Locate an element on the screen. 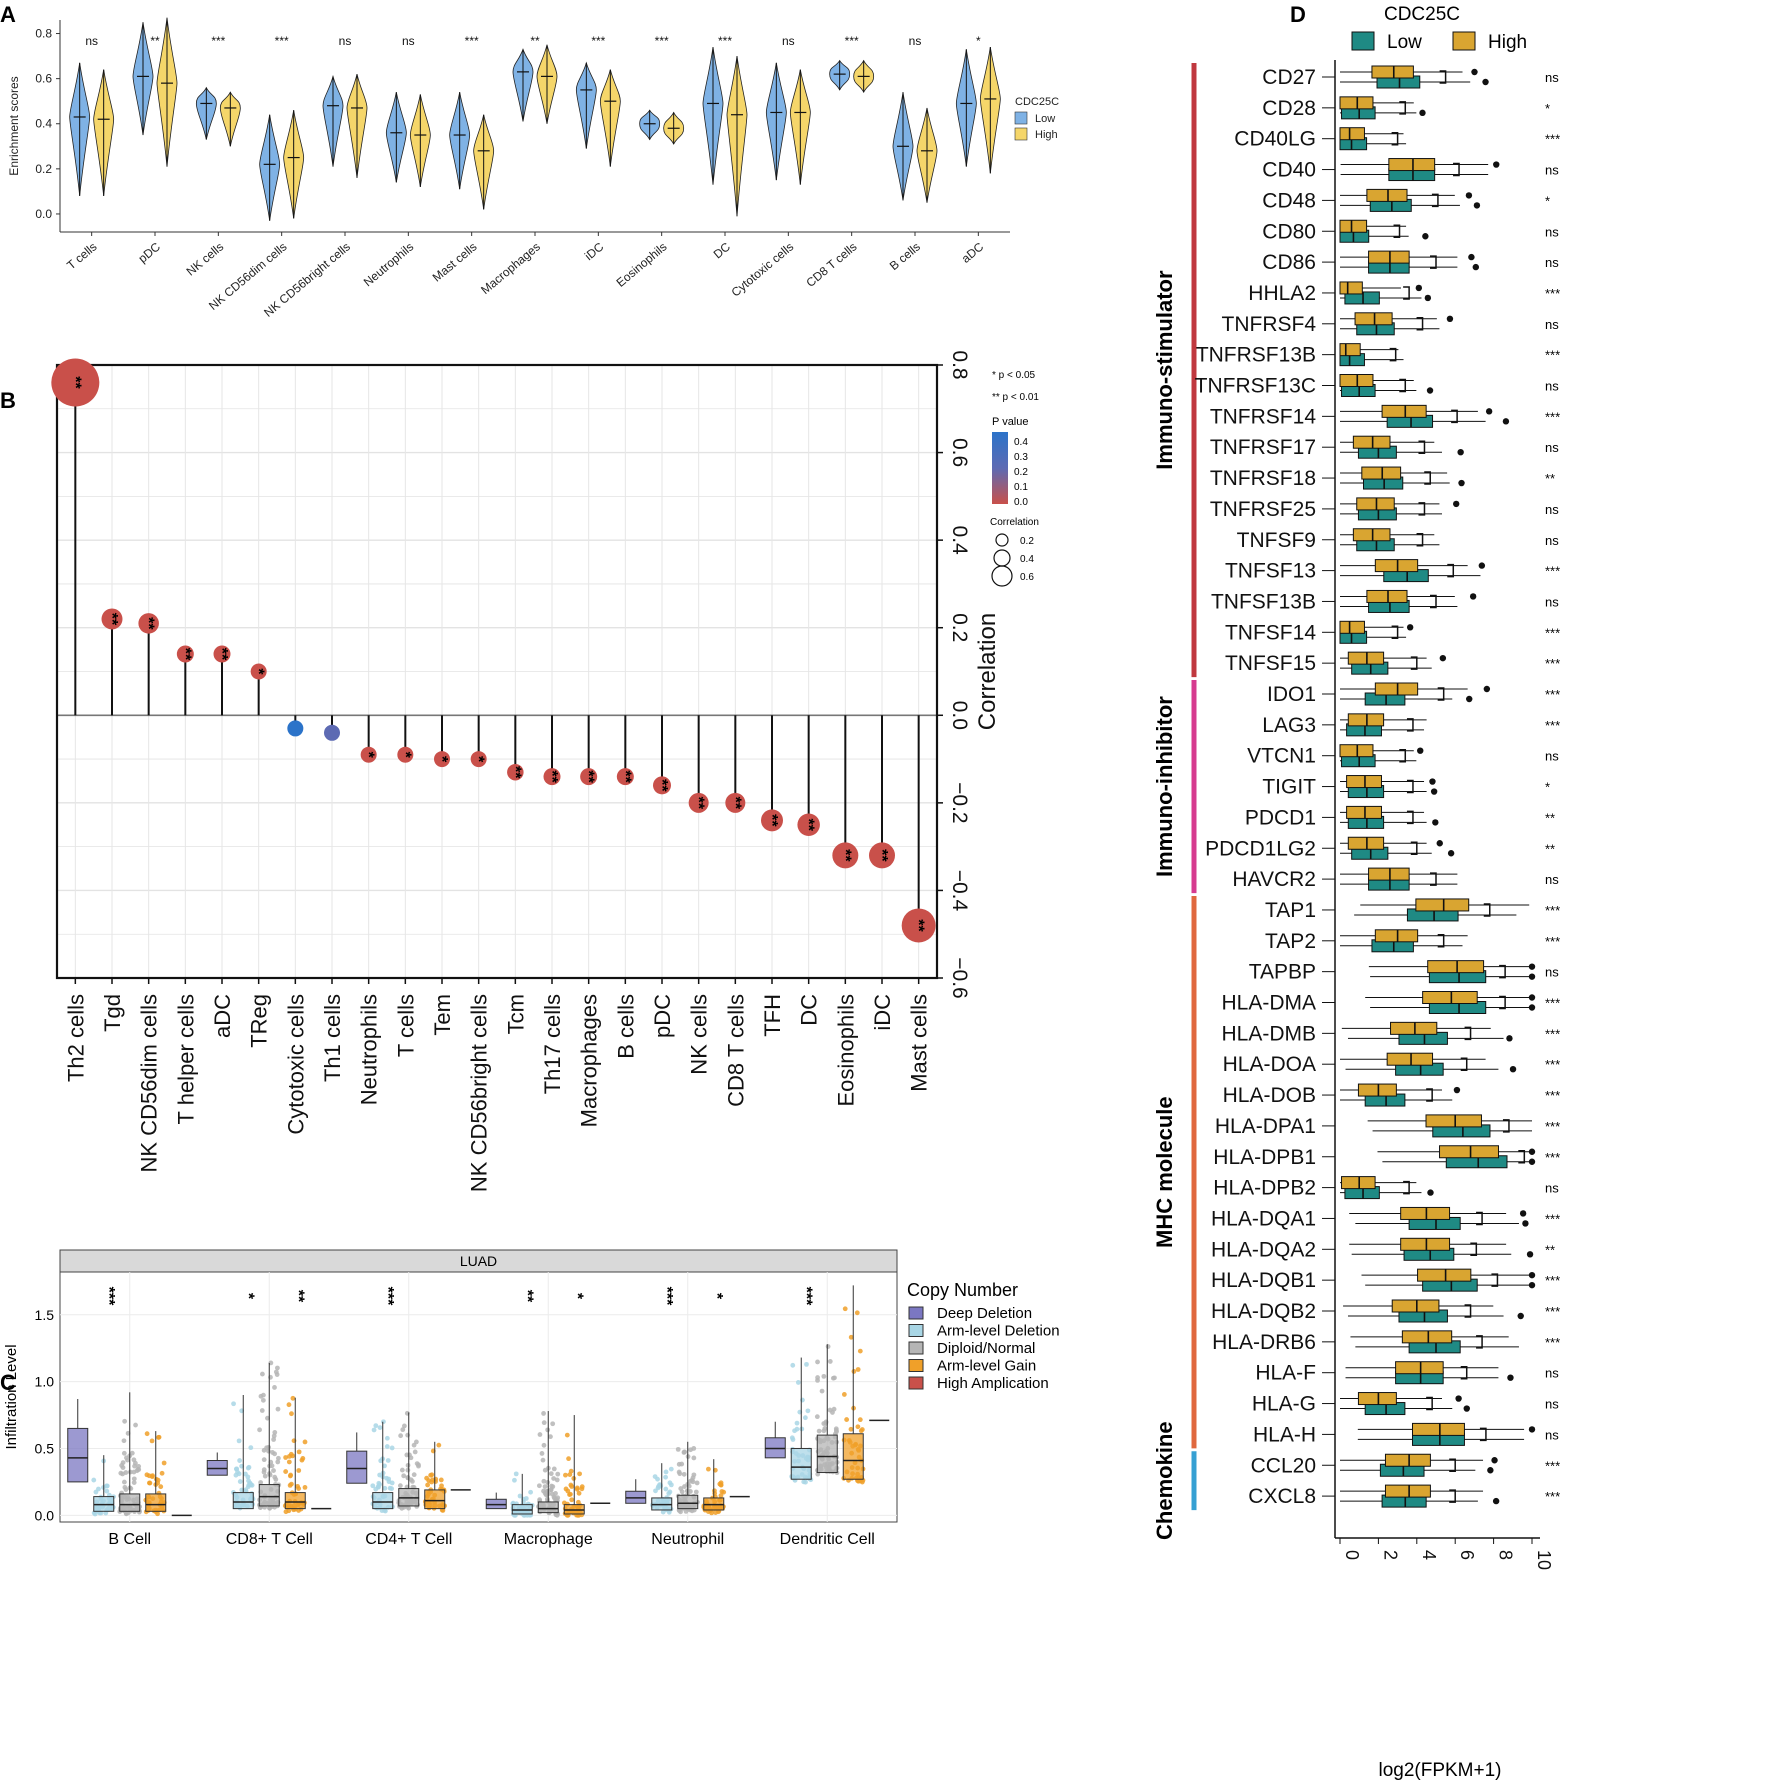  x-tick-label: 8 is located at coordinates (1506, 1555).